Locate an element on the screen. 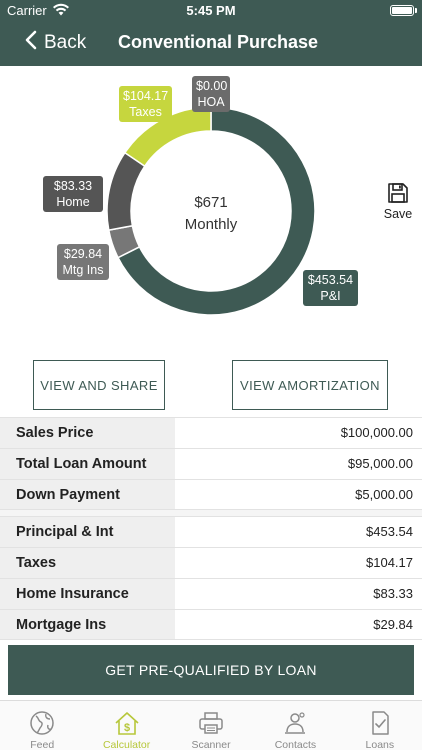 The width and height of the screenshot is (422, 751). callout-mtg-ins-label: Mtg Ins is located at coordinates (83, 270).